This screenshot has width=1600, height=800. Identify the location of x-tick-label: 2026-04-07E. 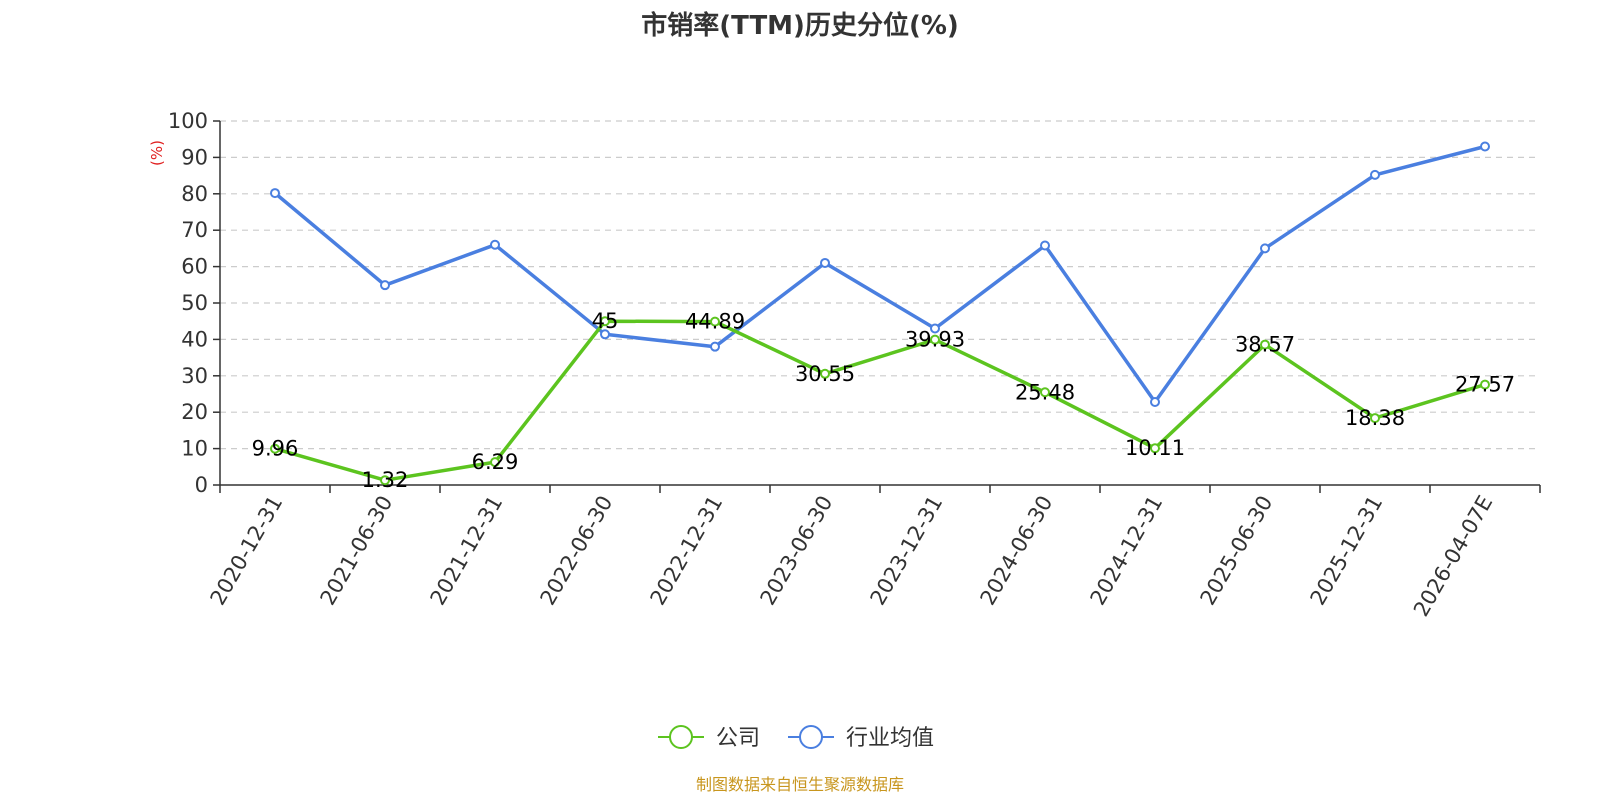
(1453, 556).